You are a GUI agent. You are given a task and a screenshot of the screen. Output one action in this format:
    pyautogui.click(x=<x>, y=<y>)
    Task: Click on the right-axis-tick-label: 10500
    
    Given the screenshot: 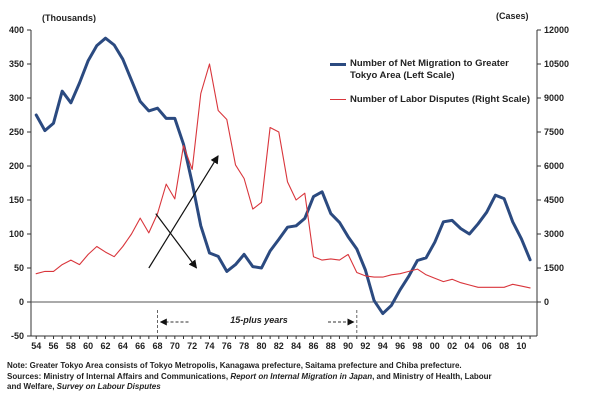 What is the action you would take?
    pyautogui.click(x=556, y=64)
    